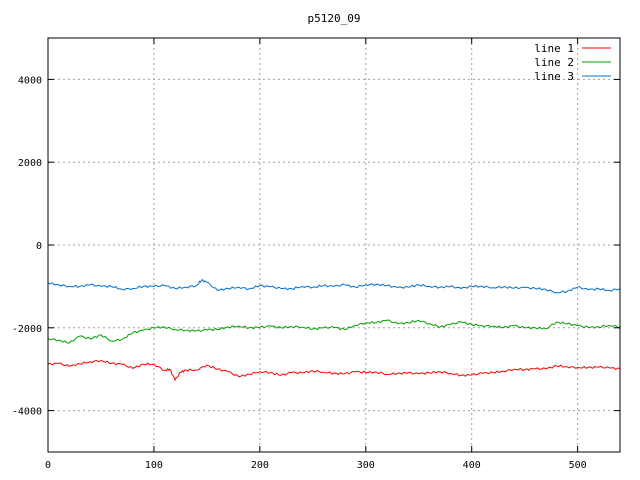 This screenshot has height=480, width=640. What do you see at coordinates (48, 465) in the screenshot?
I see `x-tick-label: 0` at bounding box center [48, 465].